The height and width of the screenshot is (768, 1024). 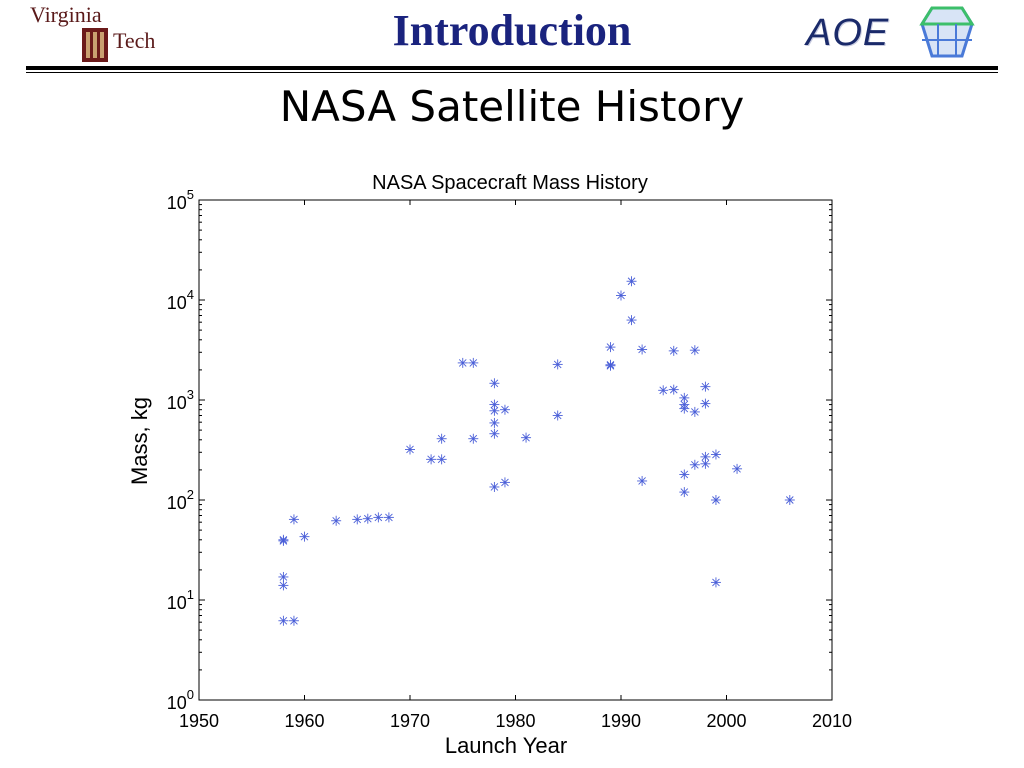 What do you see at coordinates (726, 721) in the screenshot?
I see `x-tick-label: 2000` at bounding box center [726, 721].